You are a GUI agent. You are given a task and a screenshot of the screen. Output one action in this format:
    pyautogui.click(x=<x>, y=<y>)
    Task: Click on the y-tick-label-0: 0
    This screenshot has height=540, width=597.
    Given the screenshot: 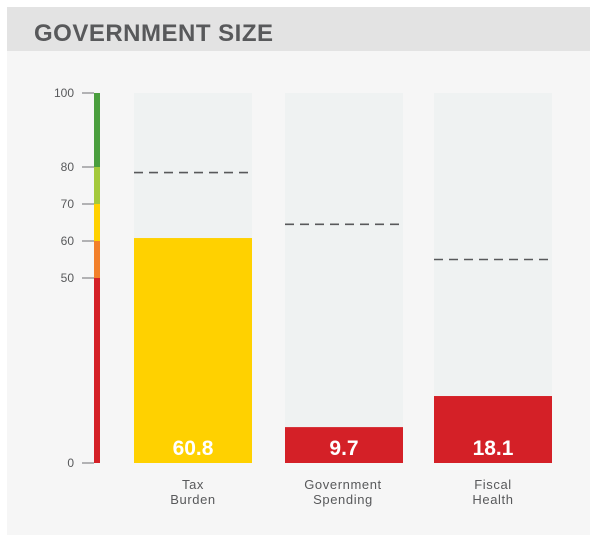 What is the action you would take?
    pyautogui.click(x=70, y=463)
    